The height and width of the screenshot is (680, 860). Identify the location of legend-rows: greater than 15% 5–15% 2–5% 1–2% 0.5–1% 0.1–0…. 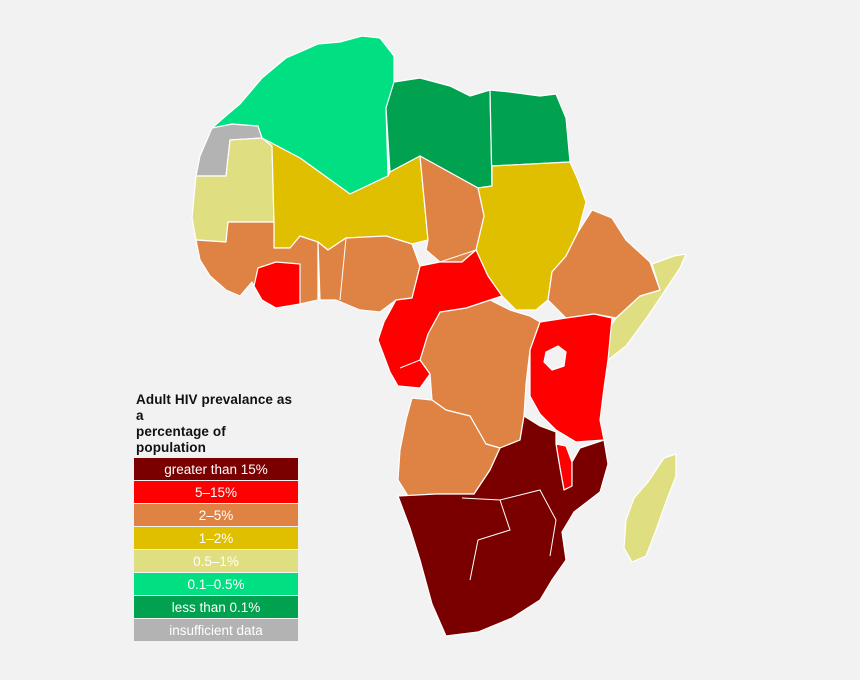
(216, 549).